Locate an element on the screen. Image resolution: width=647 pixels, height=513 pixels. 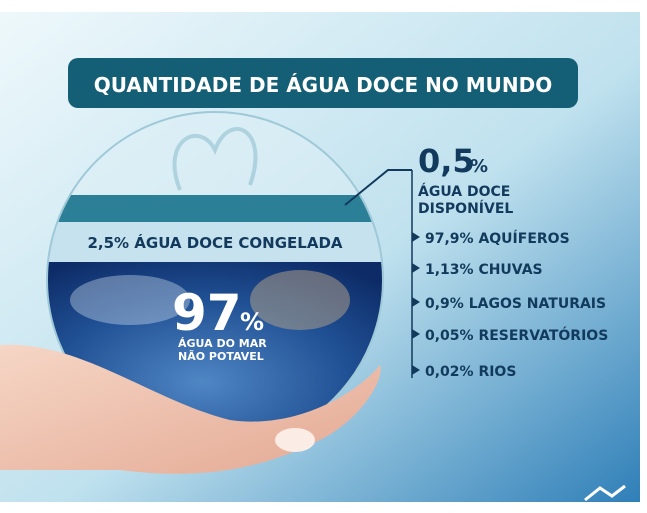
title: QUANTIDADE DE ÁGUA DOCE NO MUNDO is located at coordinates (323, 85).